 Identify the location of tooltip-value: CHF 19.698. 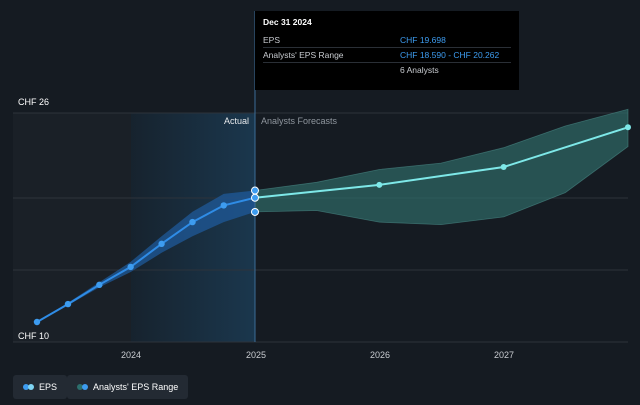
(423, 40).